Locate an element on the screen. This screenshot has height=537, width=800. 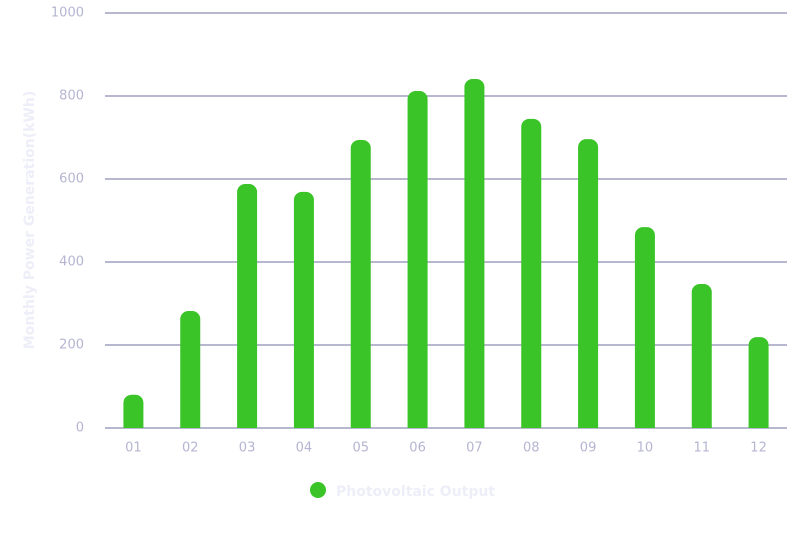
y-tick-label: 400 is located at coordinates (71, 262).